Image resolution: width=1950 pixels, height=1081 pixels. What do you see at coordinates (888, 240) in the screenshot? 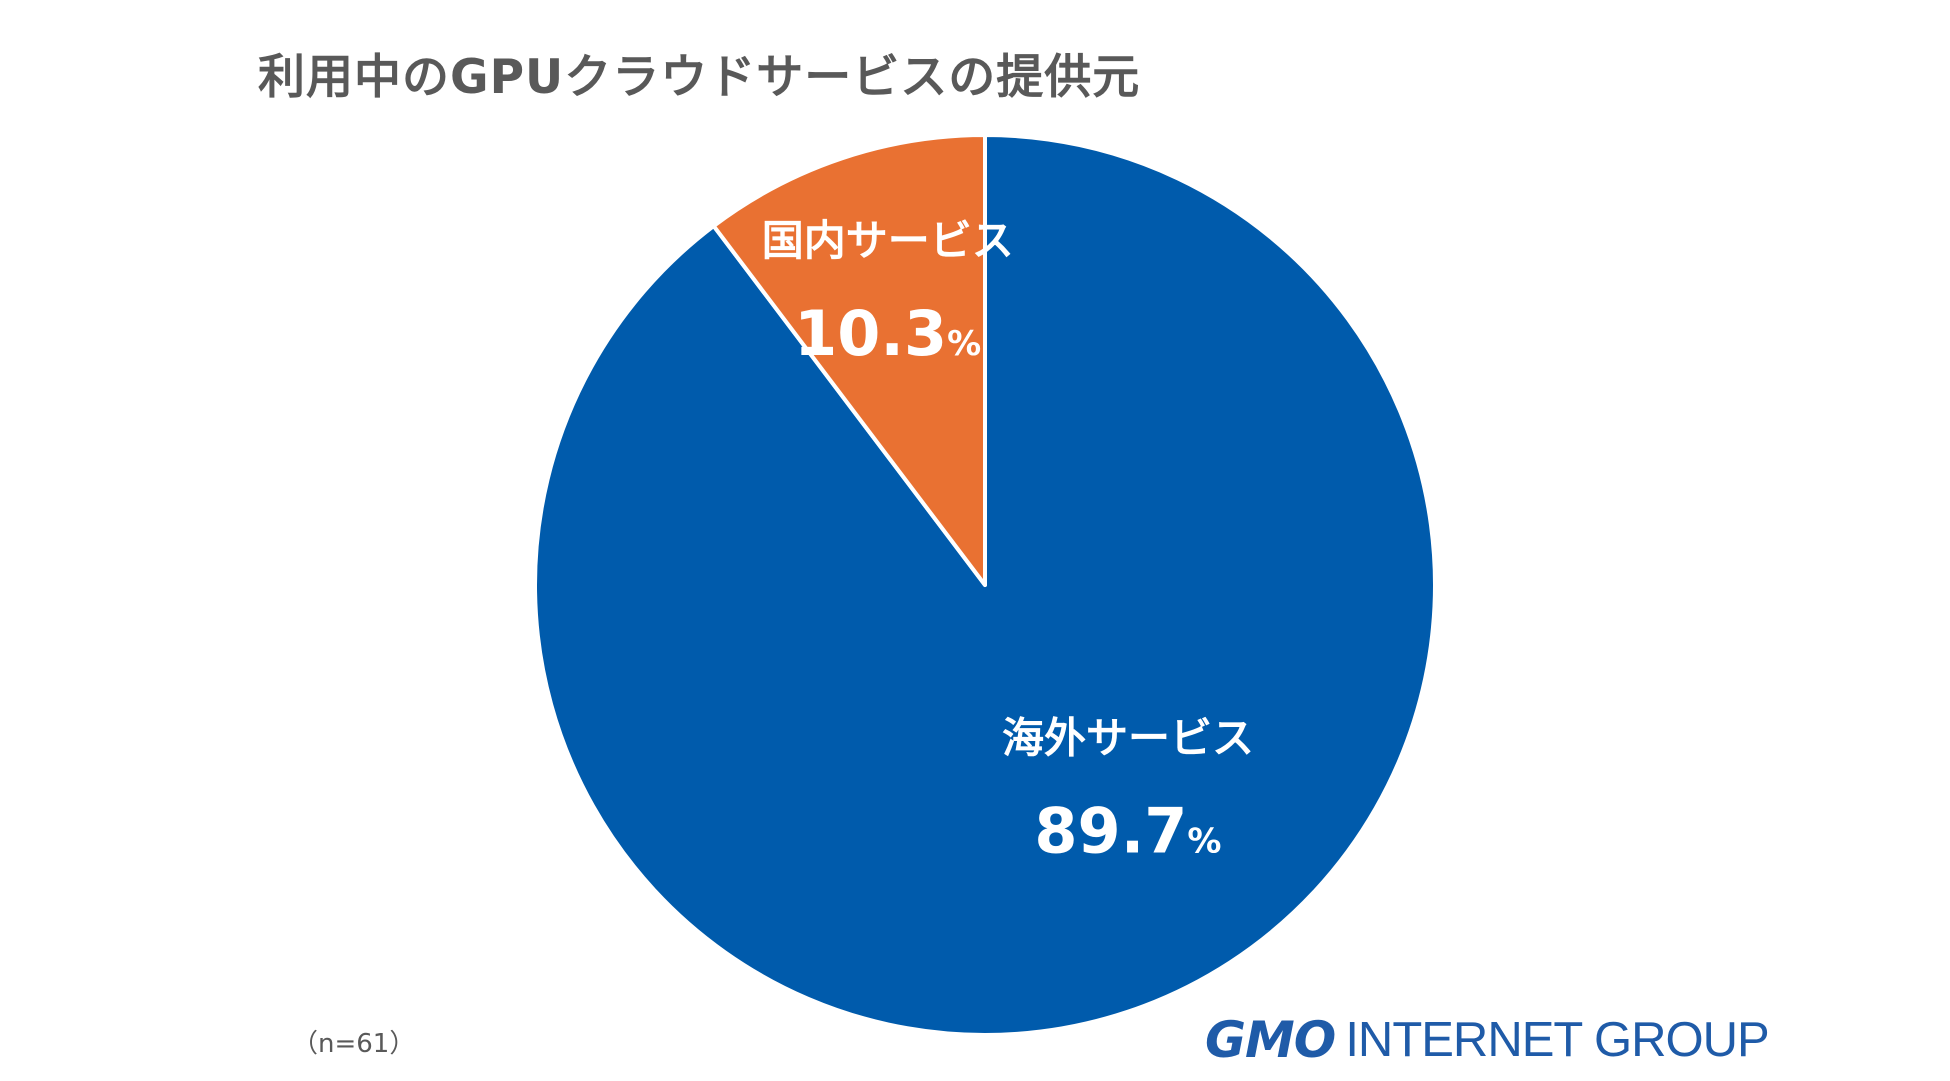
I see `slice-category-label: 国内サービス` at bounding box center [888, 240].